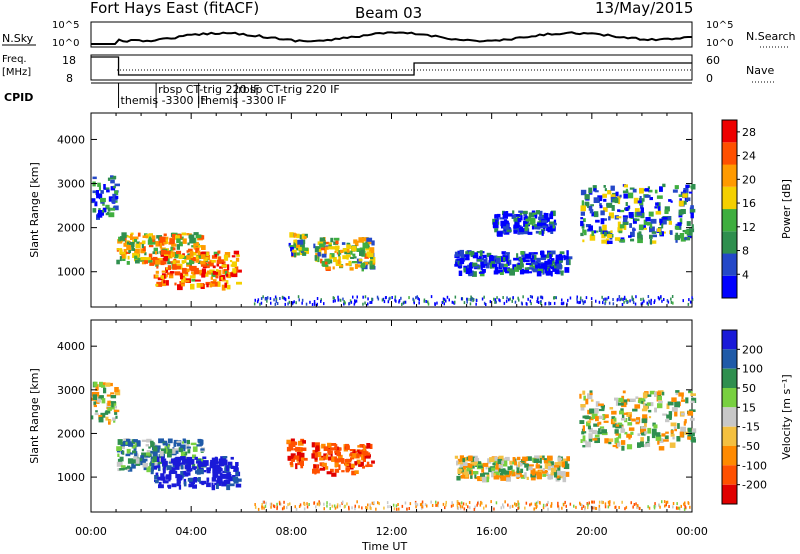 The width and height of the screenshot is (800, 554). What do you see at coordinates (729, 398) in the screenshot?
I see `colorbar-segment` at bounding box center [729, 398].